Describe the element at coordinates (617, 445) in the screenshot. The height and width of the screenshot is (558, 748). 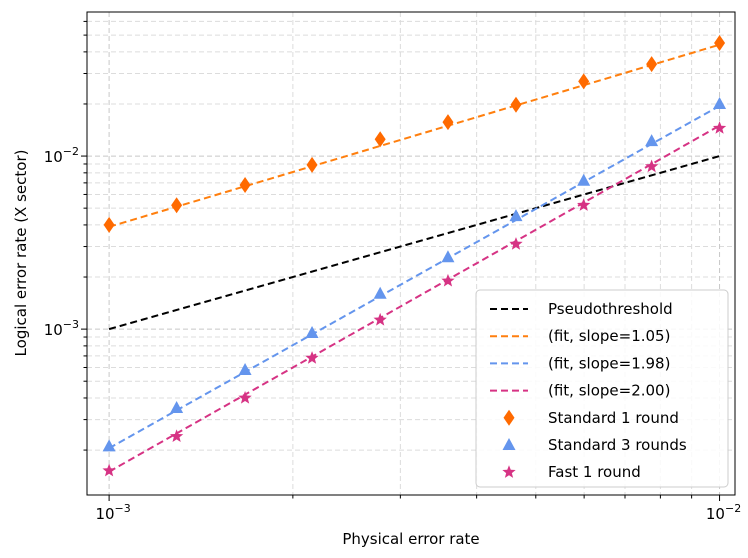
I see `legend-label: Standard 3 rounds` at that location.